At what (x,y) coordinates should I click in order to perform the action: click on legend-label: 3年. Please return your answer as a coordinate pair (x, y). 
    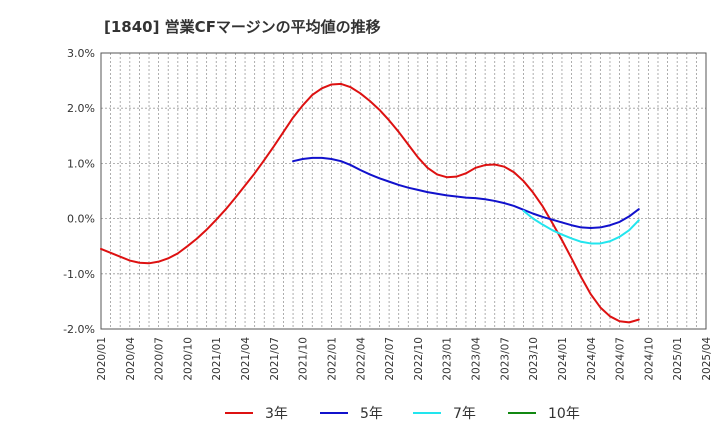
    Looking at the image, I should click on (276, 414).